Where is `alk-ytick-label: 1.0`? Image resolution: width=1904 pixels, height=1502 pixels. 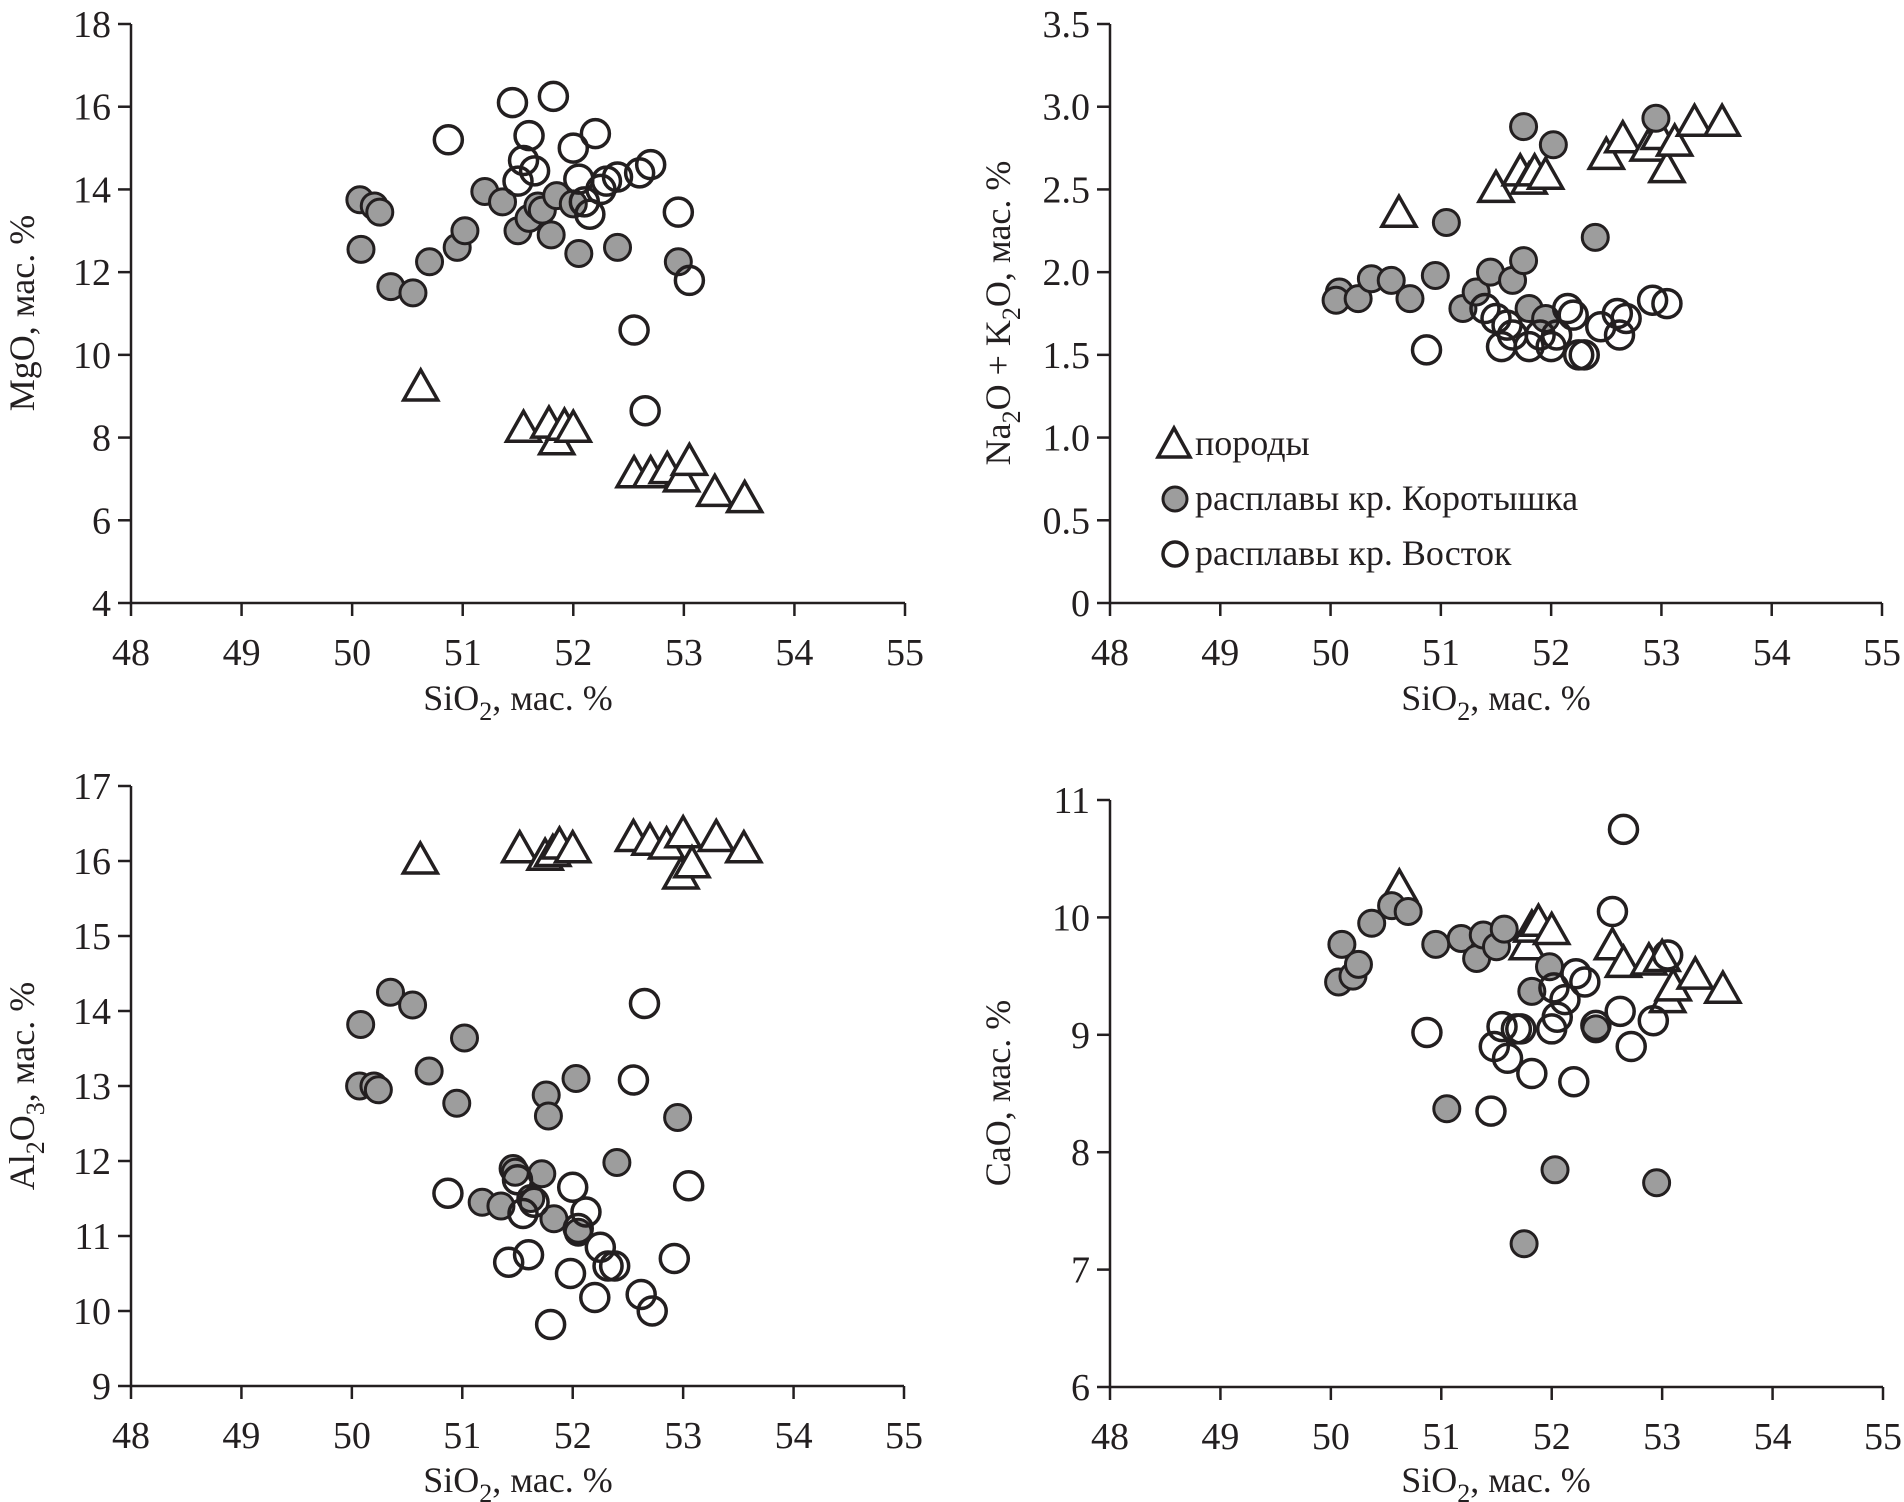
alk-ytick-label: 1.0 is located at coordinates (1067, 439).